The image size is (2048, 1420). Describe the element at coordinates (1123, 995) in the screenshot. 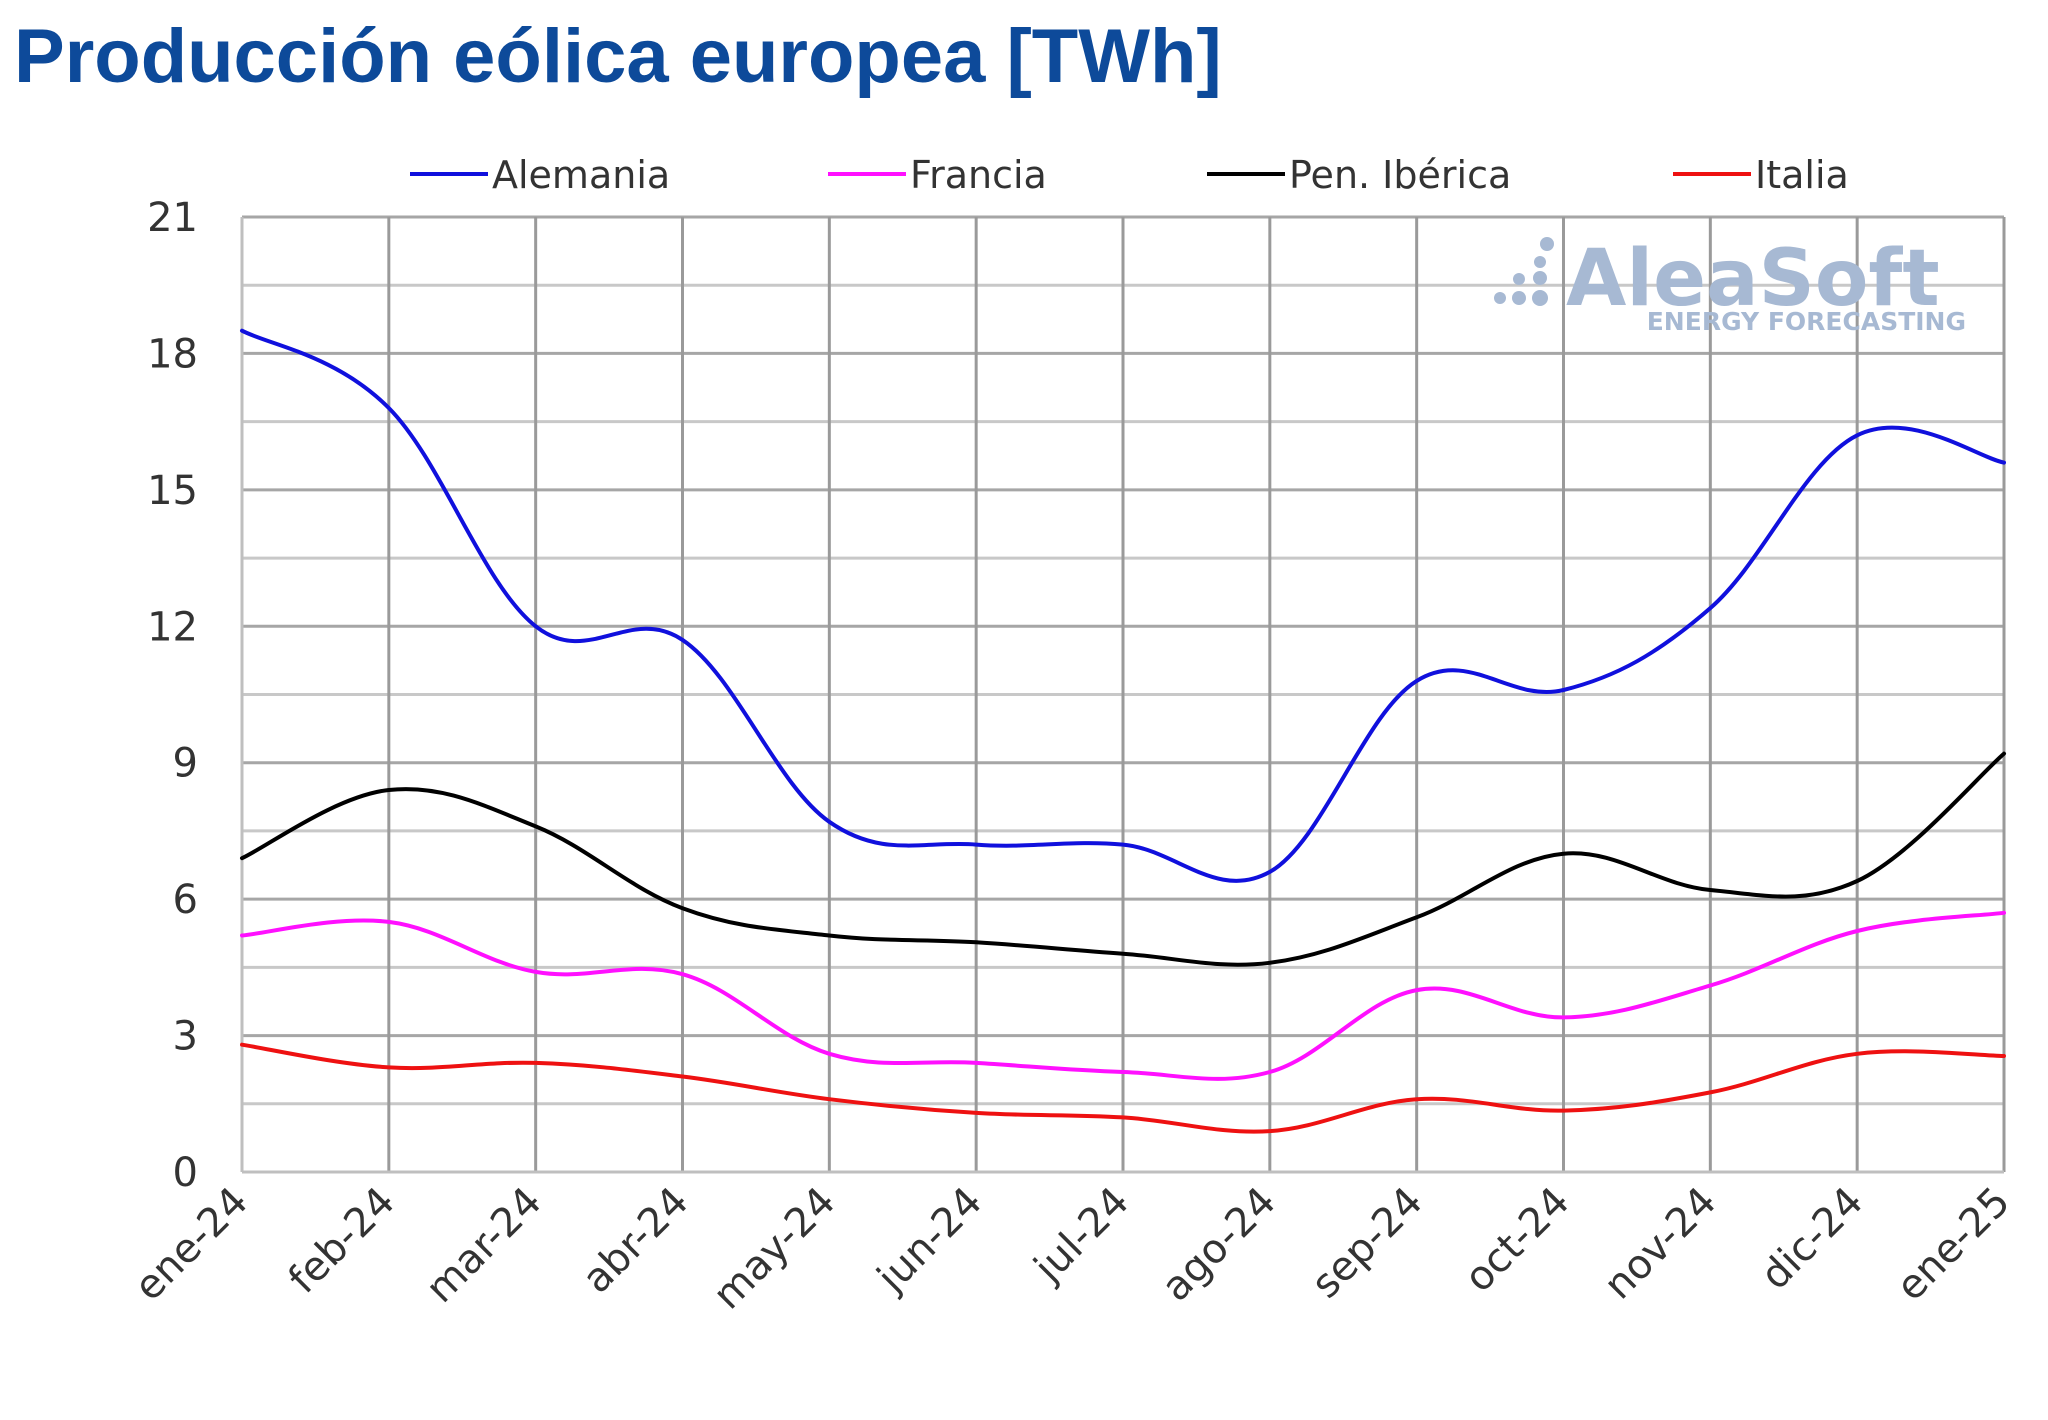

I see `series-line-francia` at that location.